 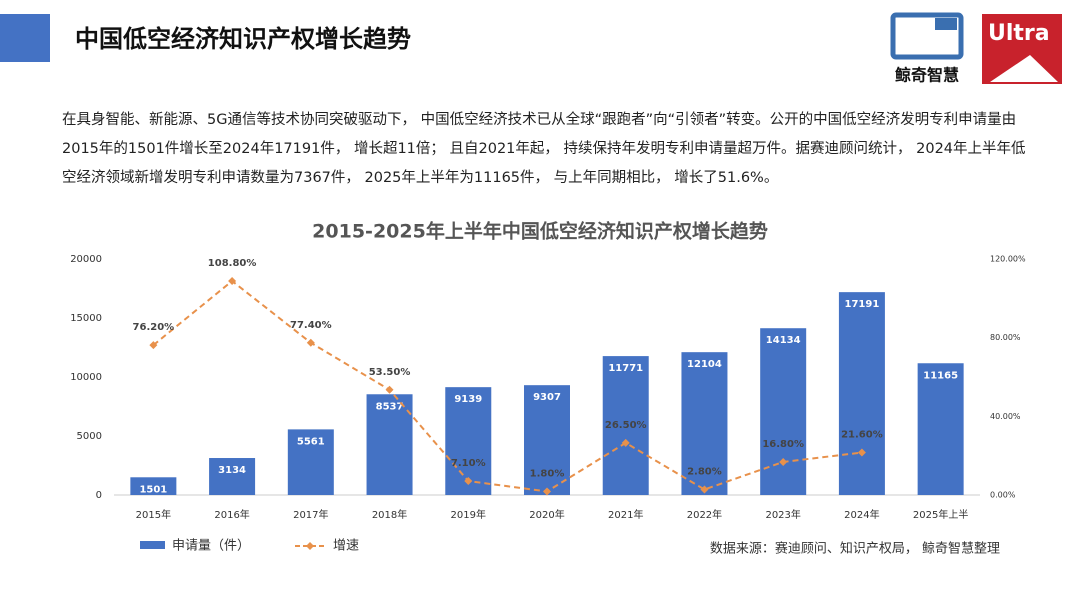 What do you see at coordinates (243, 39) in the screenshot?
I see `slide-title: 中国低空经济知识产权增长趋势` at bounding box center [243, 39].